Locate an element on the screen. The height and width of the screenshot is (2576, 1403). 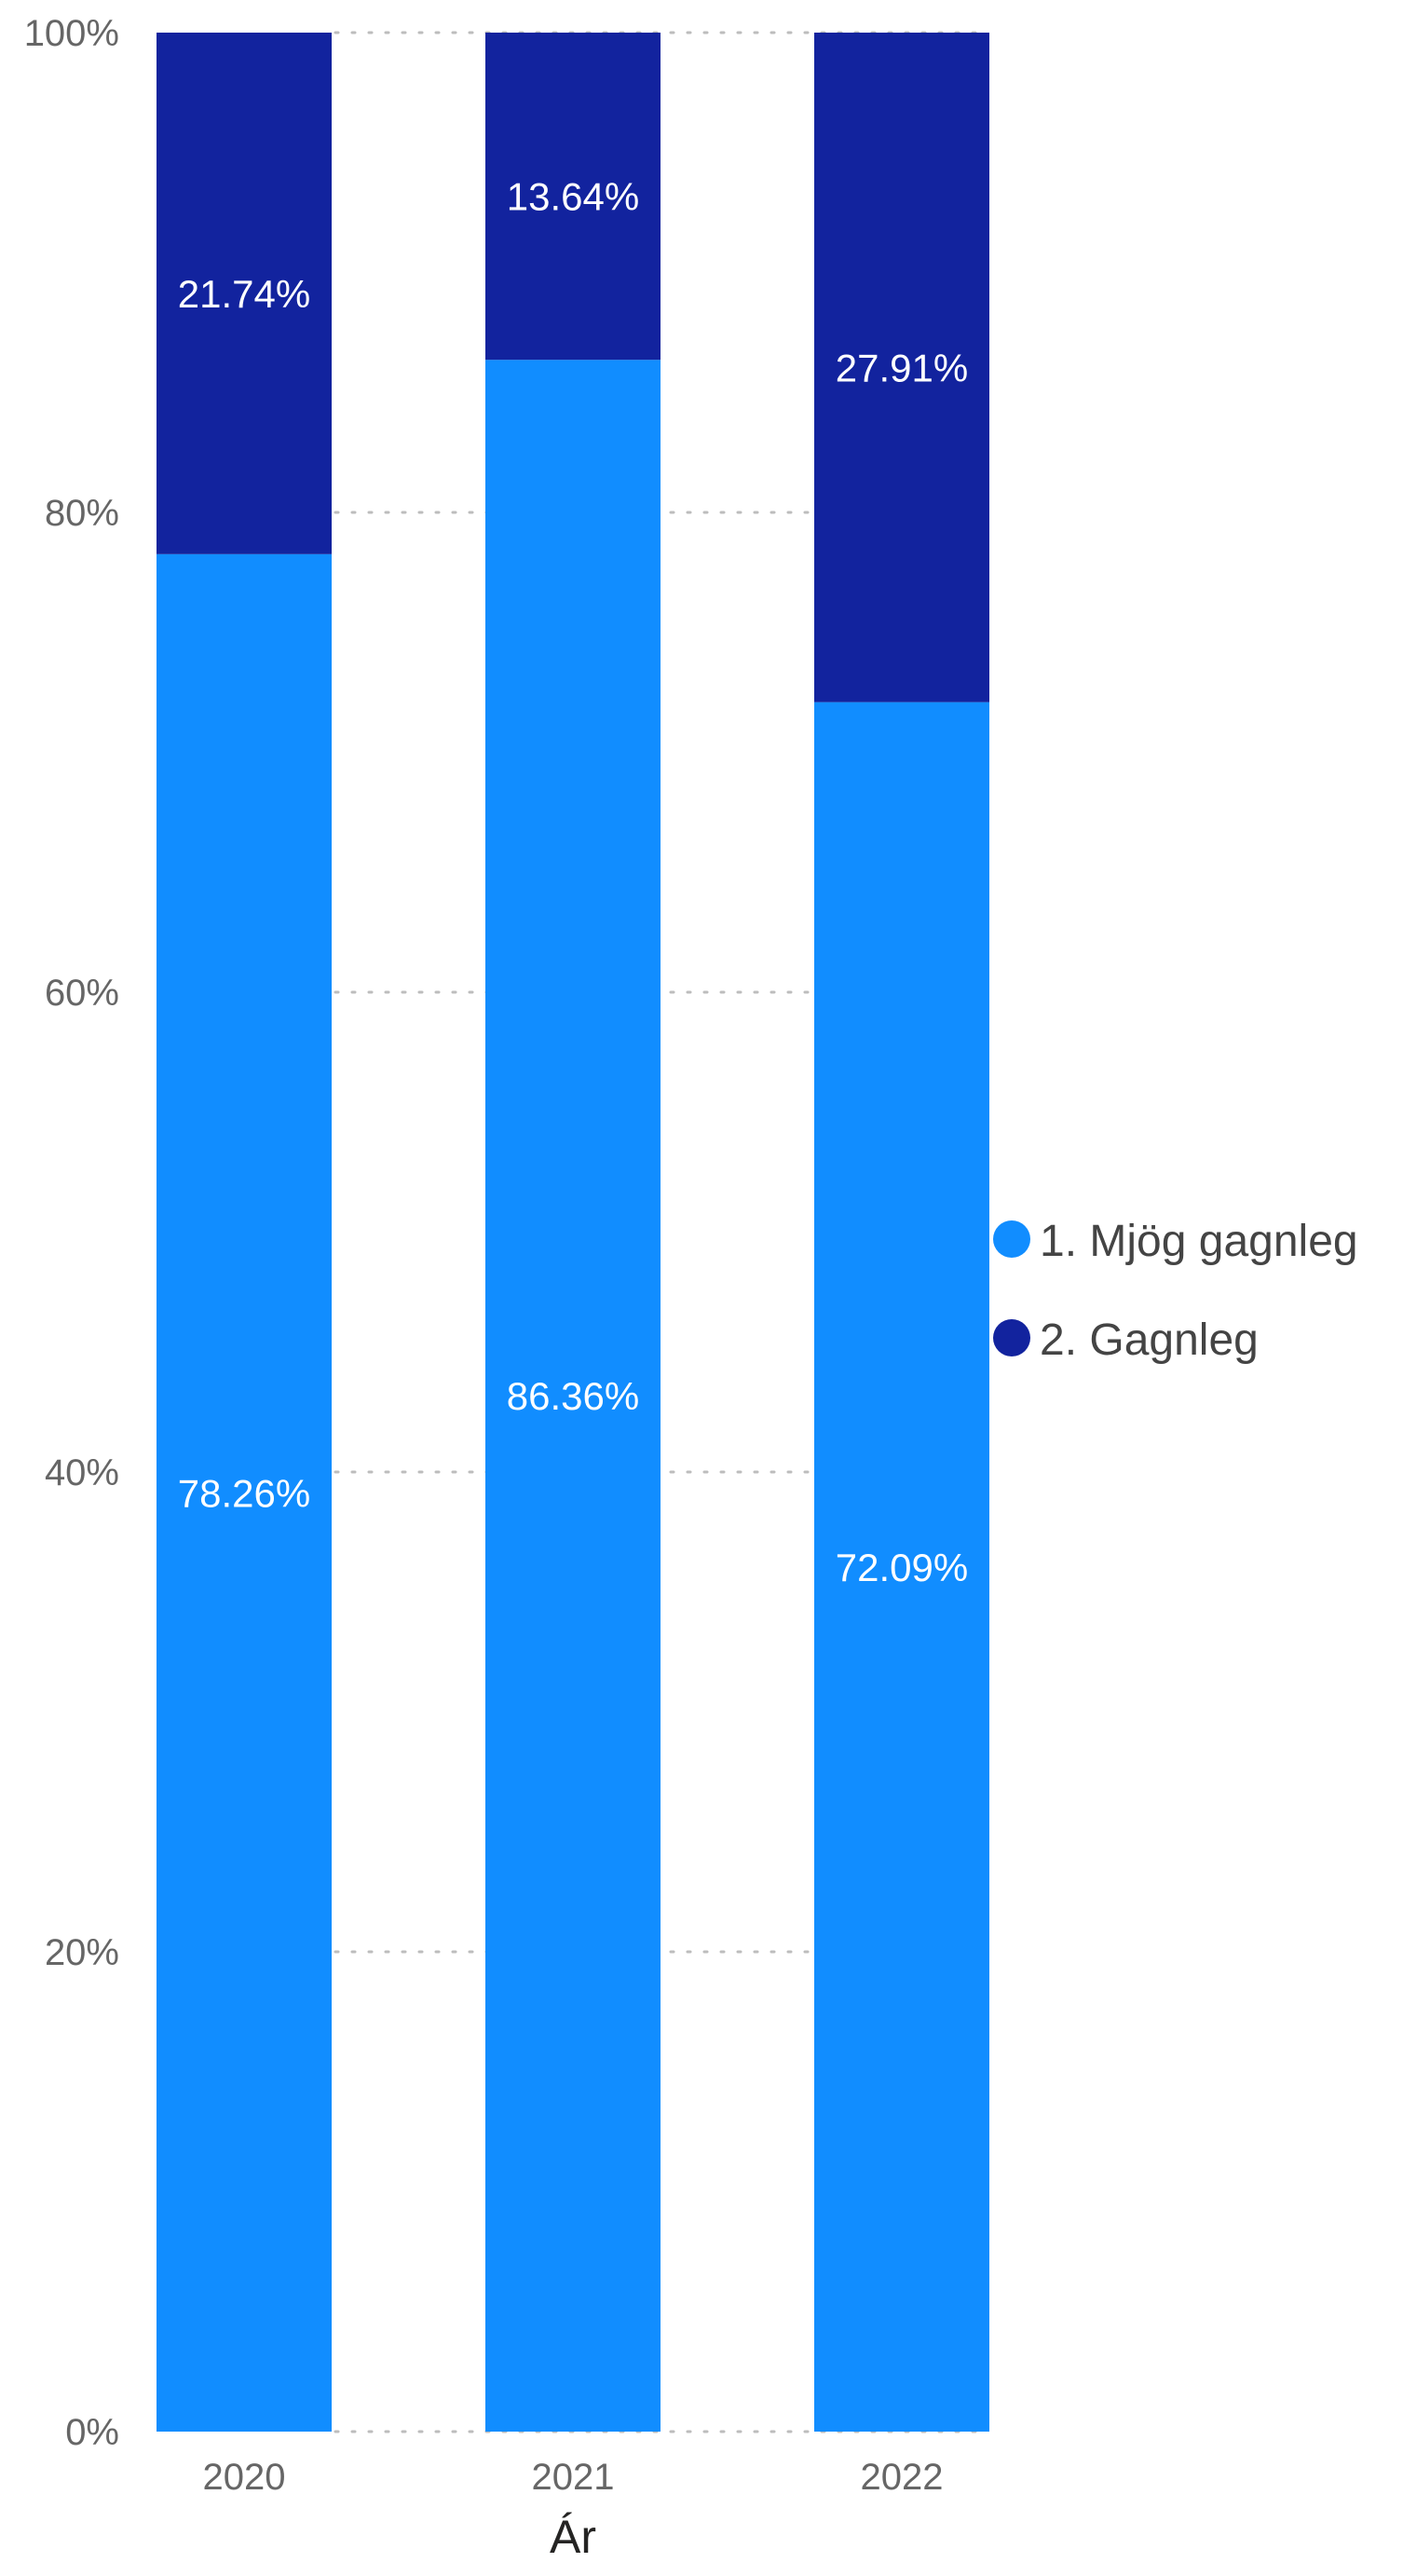
data-label: 27.91% is located at coordinates (902, 367).